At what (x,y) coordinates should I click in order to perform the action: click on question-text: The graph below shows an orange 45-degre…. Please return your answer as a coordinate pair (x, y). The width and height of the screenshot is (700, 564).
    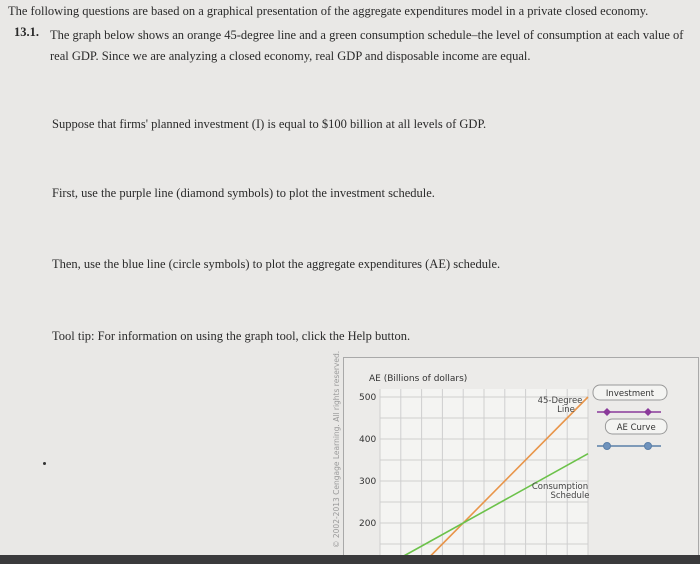
    Looking at the image, I should click on (367, 45).